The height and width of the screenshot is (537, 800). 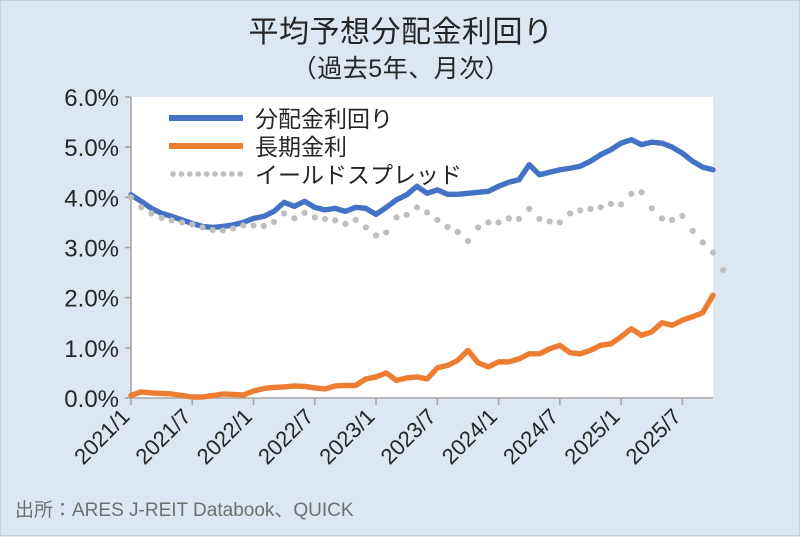 What do you see at coordinates (163, 436) in the screenshot?
I see `x-axis-tick-label: 2021/7` at bounding box center [163, 436].